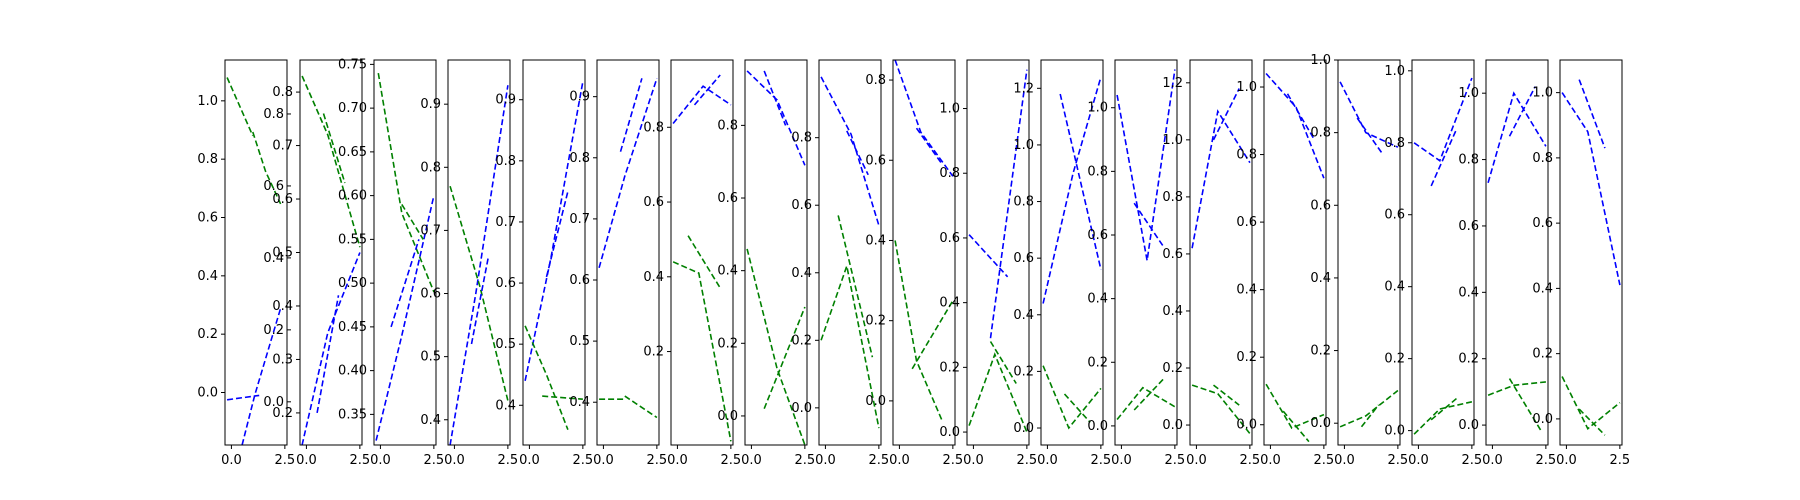  I want to click on y2-tick-label: 0.6, so click(273, 186).